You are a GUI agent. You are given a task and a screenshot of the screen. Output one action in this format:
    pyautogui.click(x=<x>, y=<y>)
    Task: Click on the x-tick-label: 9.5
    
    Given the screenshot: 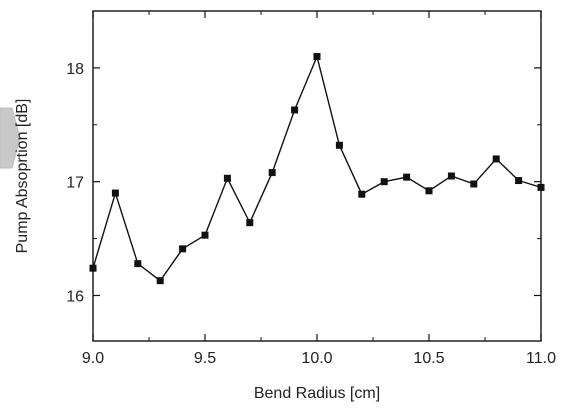 What is the action you would take?
    pyautogui.click(x=205, y=358)
    